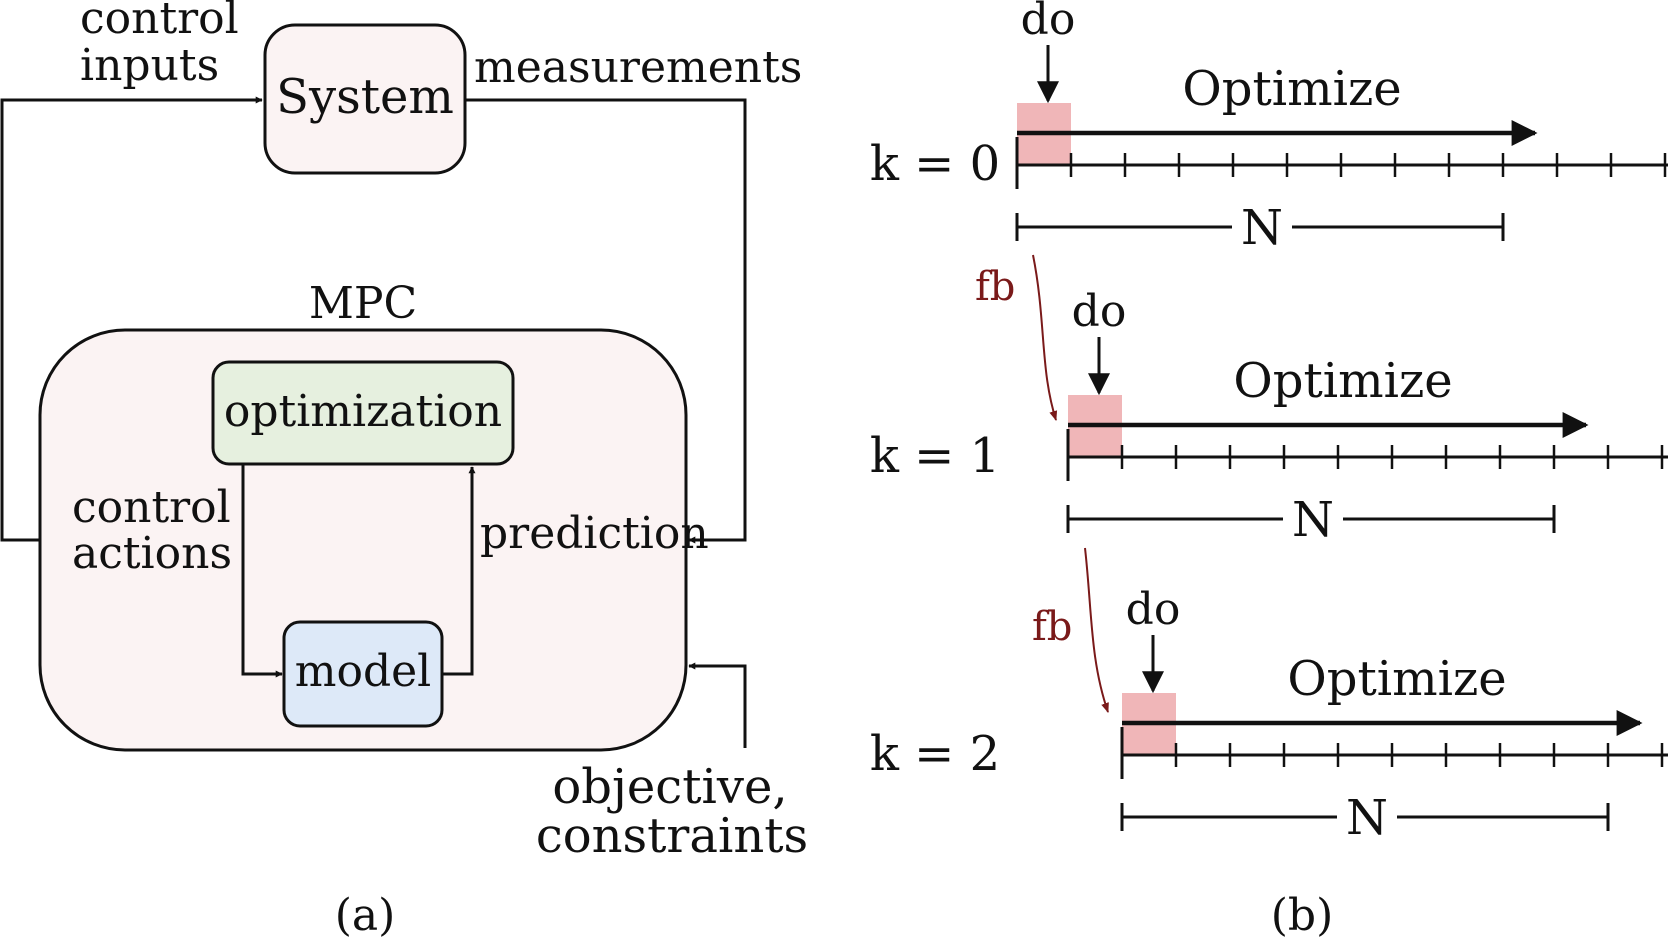 This screenshot has height=945, width=1668. Describe the element at coordinates (1342, 381) in the screenshot. I see `row-1-optimize-label: Optimize` at that location.